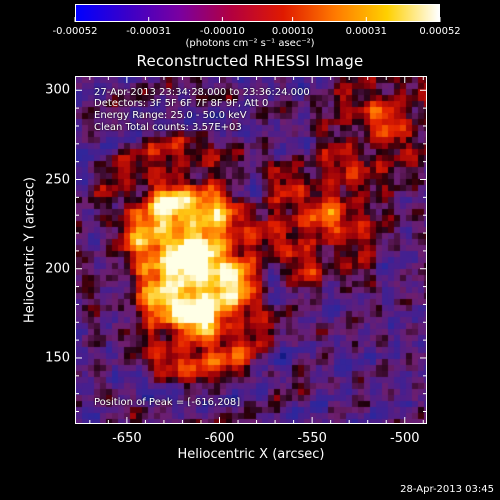  I want to click on info-time-range: 27-Apr-2013 23:34:28.000 to 23:36:24.000, so click(202, 92).